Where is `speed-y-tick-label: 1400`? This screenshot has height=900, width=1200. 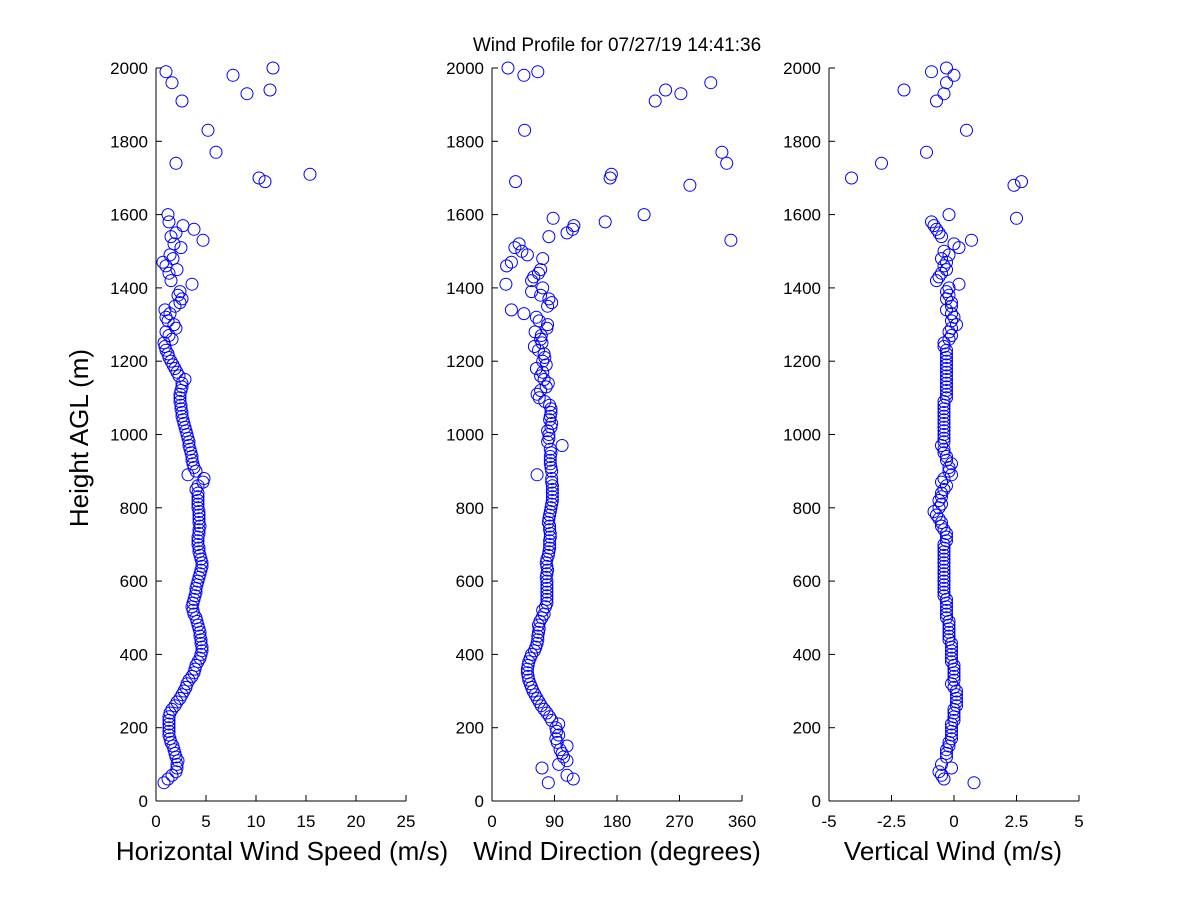
speed-y-tick-label: 1400 is located at coordinates (129, 288).